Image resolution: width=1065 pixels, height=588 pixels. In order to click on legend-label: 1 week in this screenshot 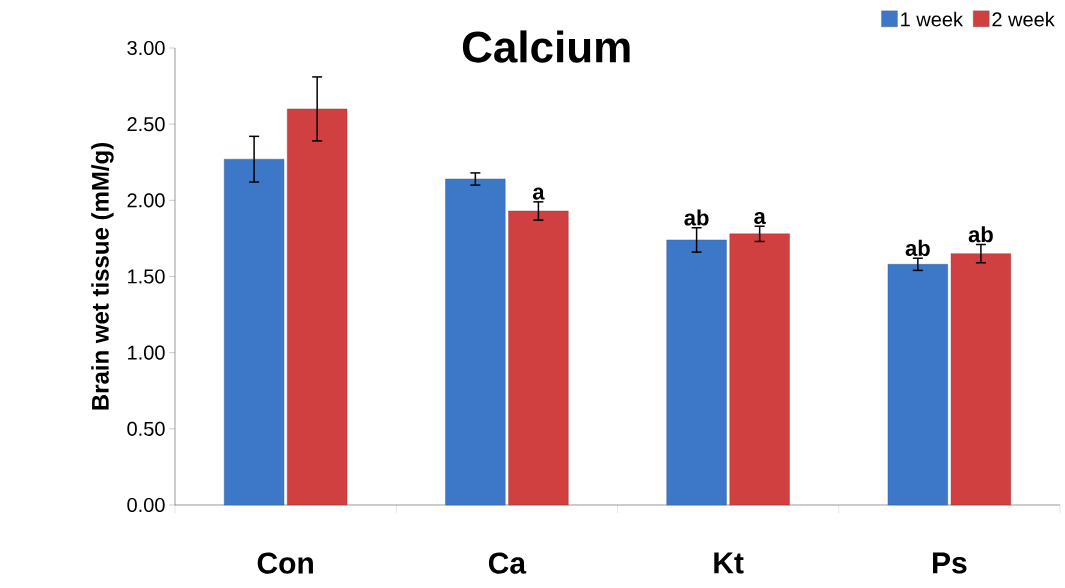, I will do `click(932, 19)`.